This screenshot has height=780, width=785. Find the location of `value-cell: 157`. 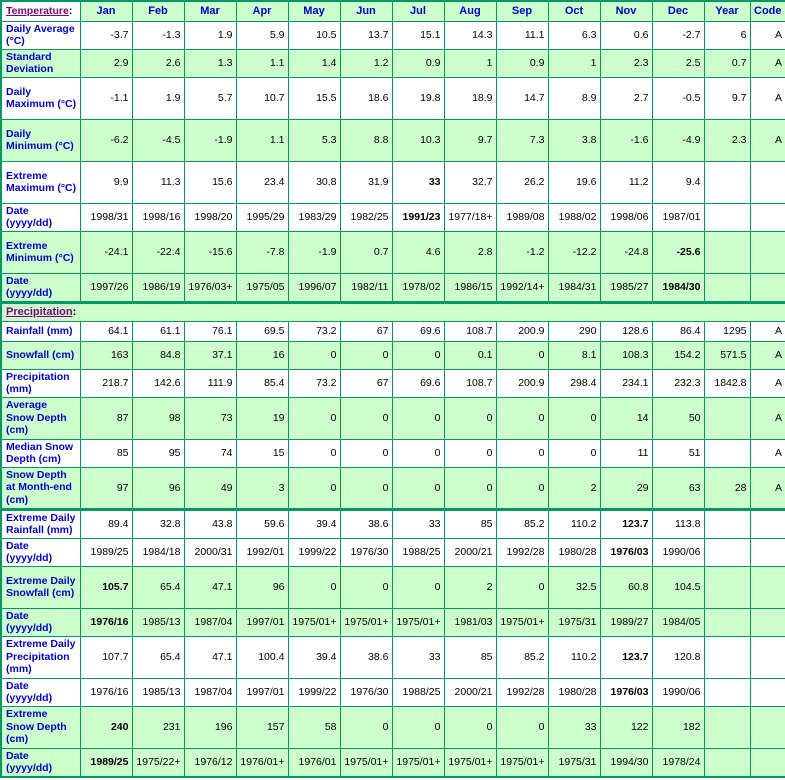

value-cell: 157 is located at coordinates (262, 727).